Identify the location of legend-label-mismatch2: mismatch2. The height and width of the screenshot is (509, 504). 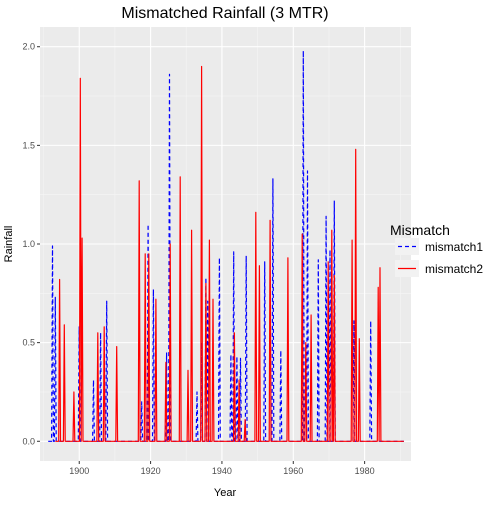
(454, 269).